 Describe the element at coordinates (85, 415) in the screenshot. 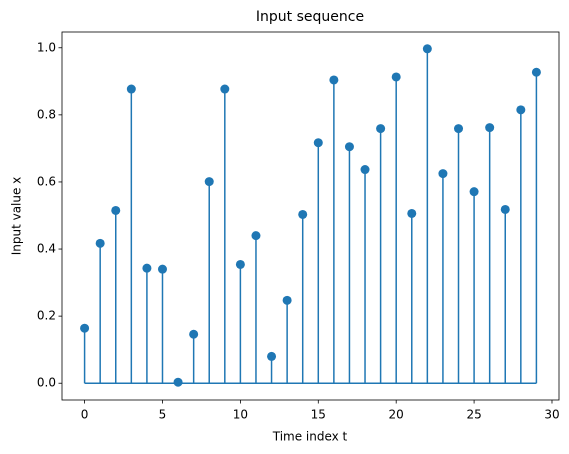

I see `x-tick-label: 0` at that location.